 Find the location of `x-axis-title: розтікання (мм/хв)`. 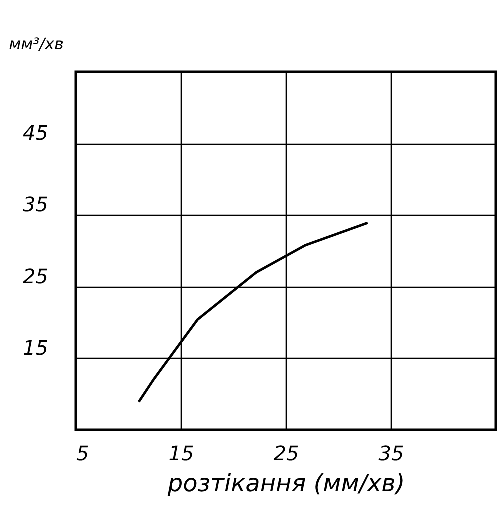

x-axis-title: розтікання (мм/хв) is located at coordinates (286, 484).